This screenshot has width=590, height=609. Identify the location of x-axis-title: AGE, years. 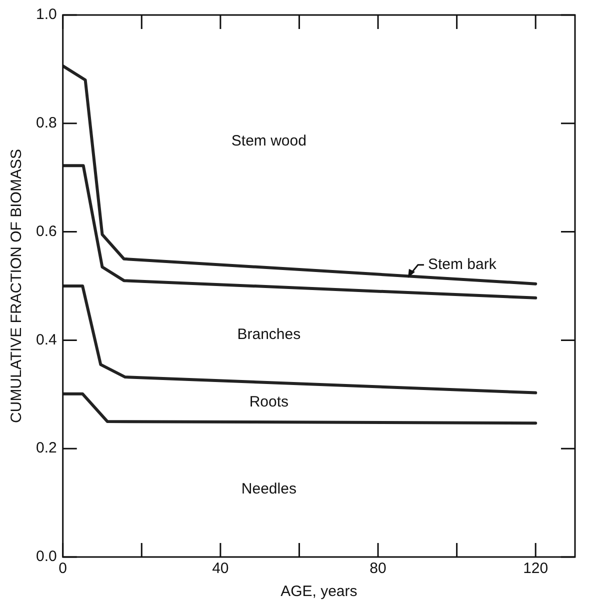
(319, 591).